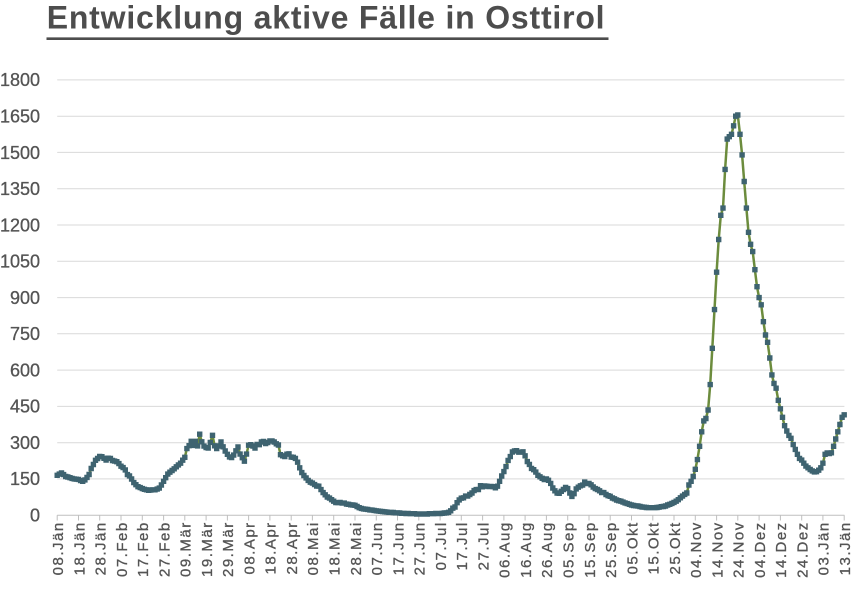 The height and width of the screenshot is (597, 861). I want to click on svg-text: 25.Sep, so click(611, 549).